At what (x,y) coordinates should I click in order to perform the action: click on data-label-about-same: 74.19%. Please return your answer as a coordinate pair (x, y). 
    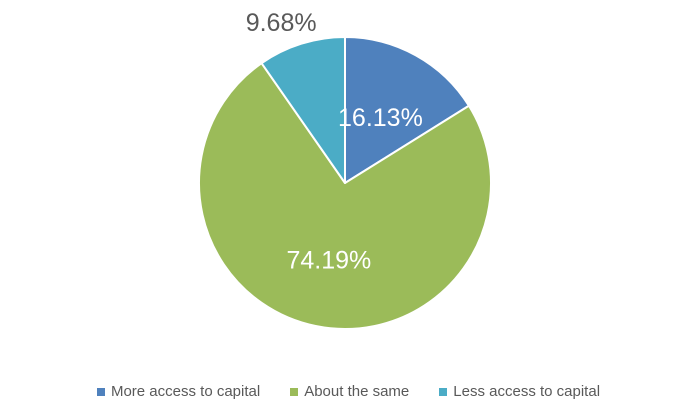
    Looking at the image, I should click on (328, 260).